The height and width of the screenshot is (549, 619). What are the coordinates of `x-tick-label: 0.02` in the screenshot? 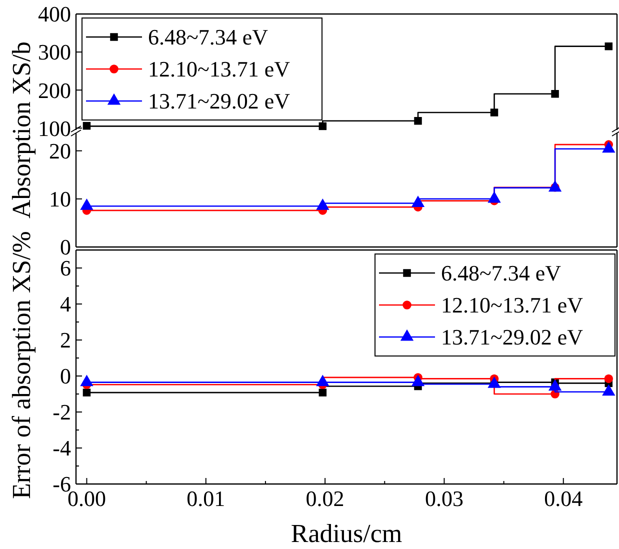 It's located at (325, 498).